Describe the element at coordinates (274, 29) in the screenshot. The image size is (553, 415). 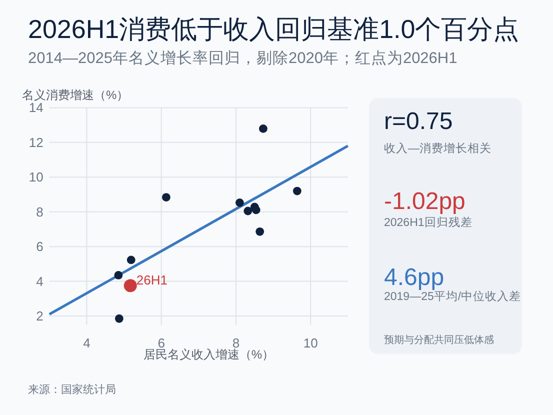
I see `chart-title: 2026H1消费低于收入回归基准1.0个百分点` at that location.